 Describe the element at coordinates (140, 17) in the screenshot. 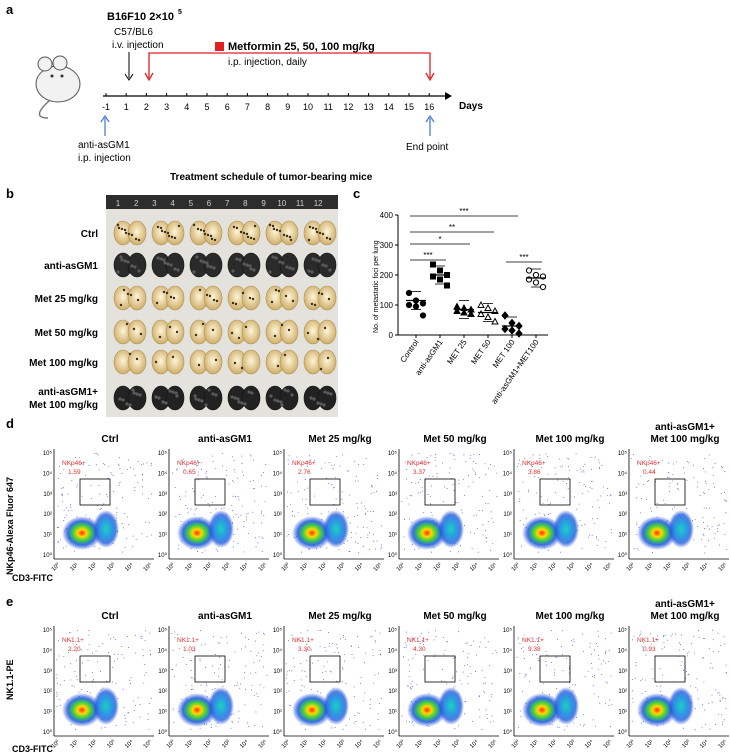

I see `cells-line: B16F10 2×10` at that location.